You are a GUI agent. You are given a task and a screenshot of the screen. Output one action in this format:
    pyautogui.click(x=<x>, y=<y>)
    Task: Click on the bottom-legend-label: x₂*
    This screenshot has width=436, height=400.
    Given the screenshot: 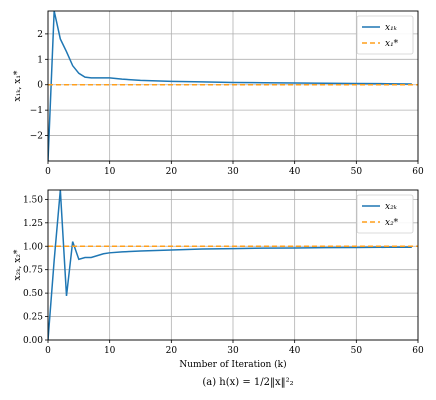 What is the action you would take?
    pyautogui.click(x=392, y=223)
    